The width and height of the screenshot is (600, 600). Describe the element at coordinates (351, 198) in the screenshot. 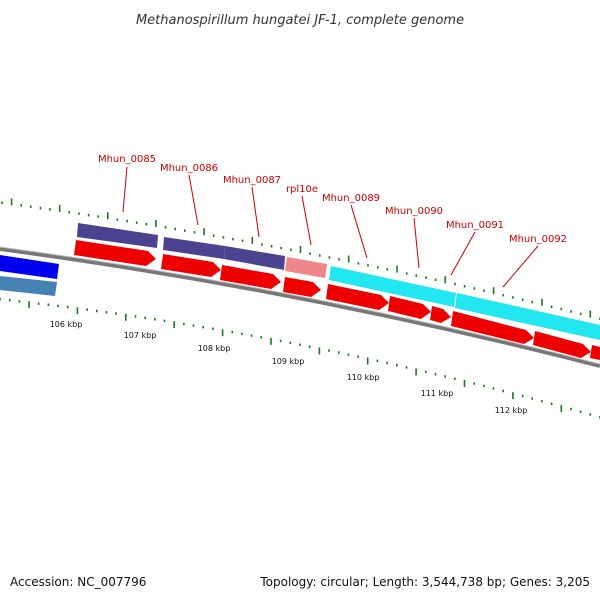

I see `gene-label: Mhun_0089` at that location.